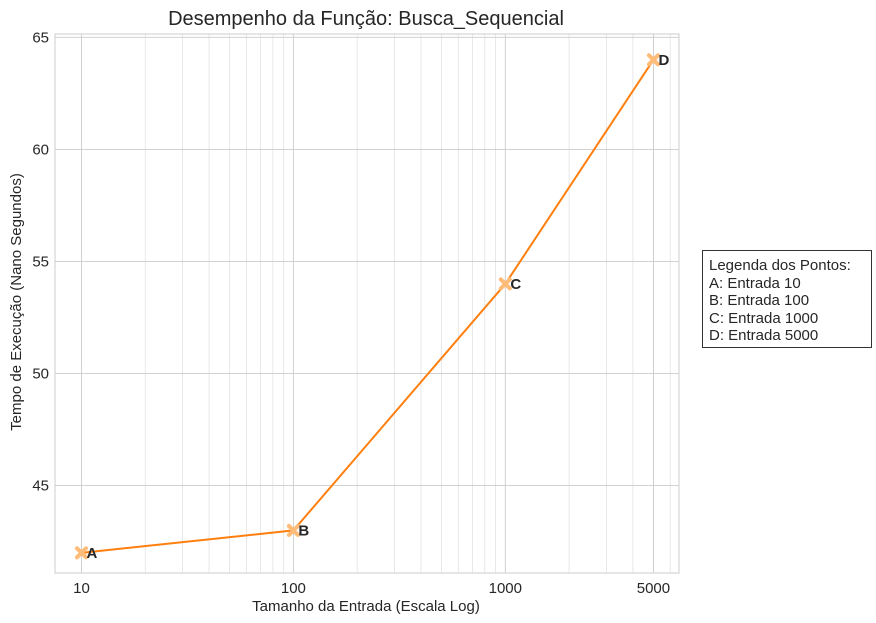 Image resolution: width=876 pixels, height=623 pixels. What do you see at coordinates (293, 588) in the screenshot?
I see `x-tick-label: 100` at bounding box center [293, 588].